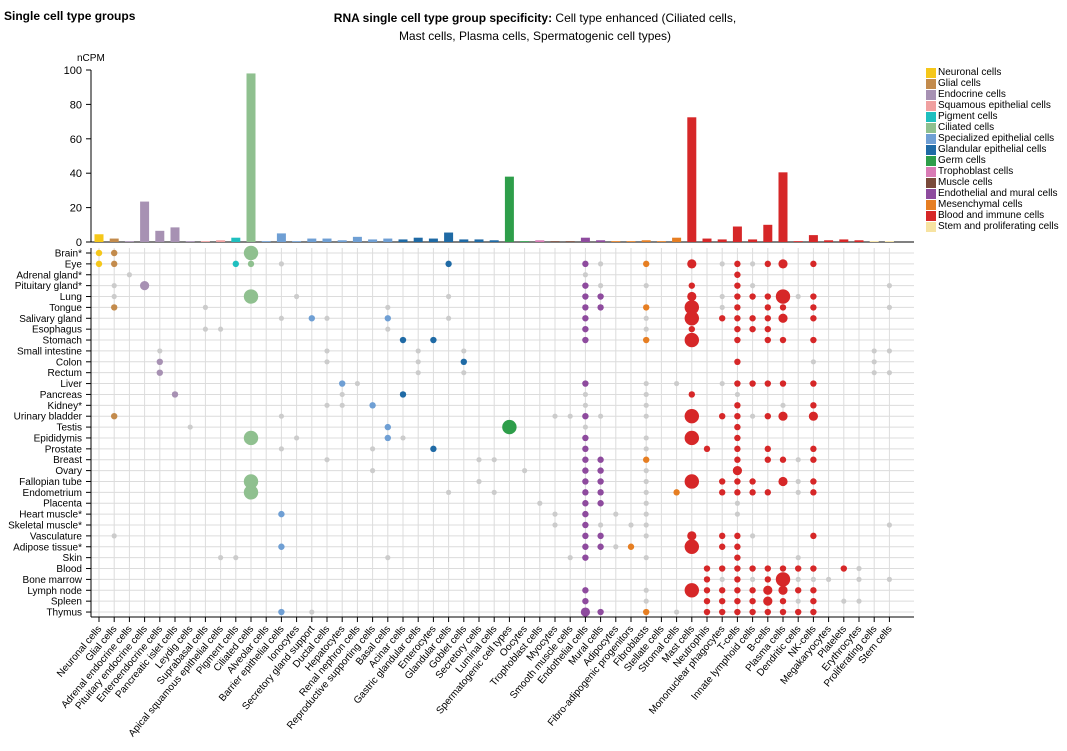  What do you see at coordinates (998, 193) in the screenshot?
I see `legend-label: Endothelial and mural cells` at bounding box center [998, 193].